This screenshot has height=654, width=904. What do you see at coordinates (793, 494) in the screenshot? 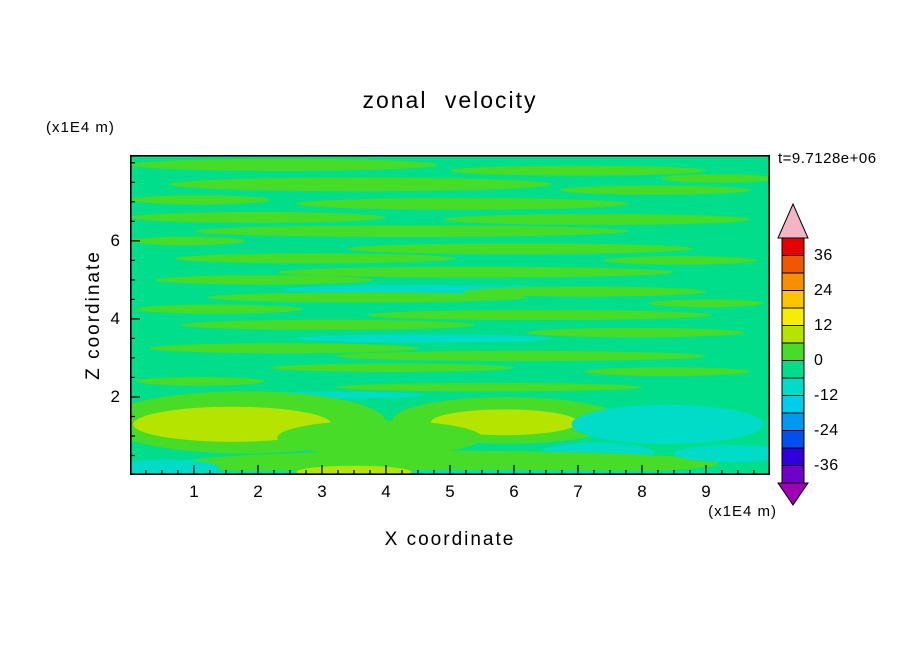
I see `colorbar-under-arrow` at bounding box center [793, 494].